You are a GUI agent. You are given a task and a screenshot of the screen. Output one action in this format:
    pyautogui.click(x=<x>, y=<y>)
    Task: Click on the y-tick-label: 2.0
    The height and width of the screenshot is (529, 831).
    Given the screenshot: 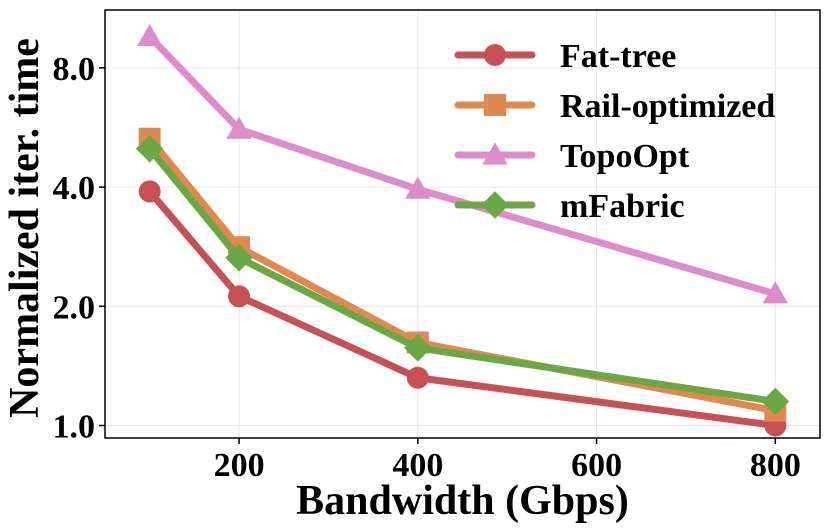 What is the action you would take?
    pyautogui.click(x=74, y=307)
    